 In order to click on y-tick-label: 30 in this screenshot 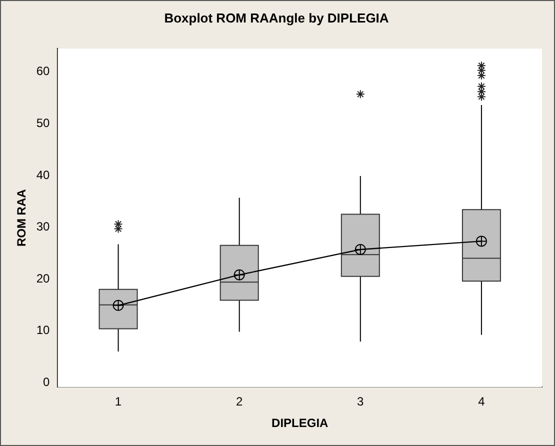, I will do `click(43, 227)`.